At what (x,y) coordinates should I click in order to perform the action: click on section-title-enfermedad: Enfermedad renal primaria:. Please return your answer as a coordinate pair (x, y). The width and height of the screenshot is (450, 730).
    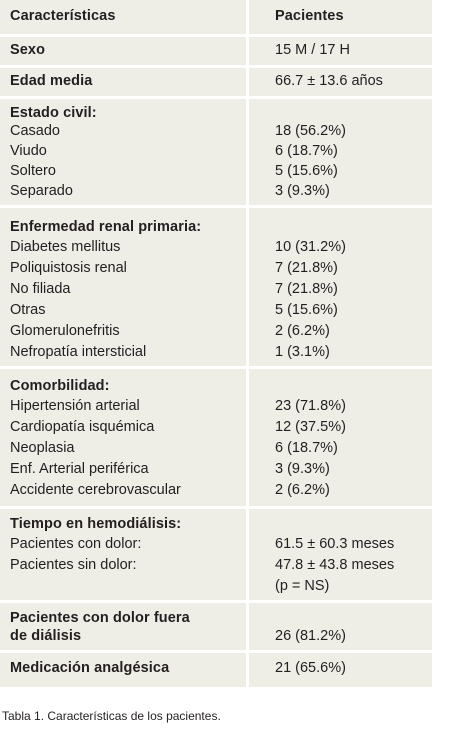
    Looking at the image, I should click on (106, 227).